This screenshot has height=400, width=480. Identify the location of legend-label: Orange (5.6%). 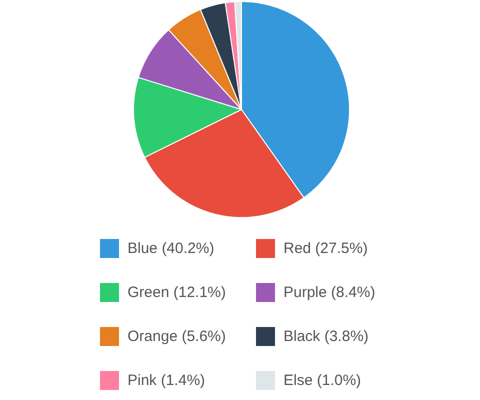
(177, 336).